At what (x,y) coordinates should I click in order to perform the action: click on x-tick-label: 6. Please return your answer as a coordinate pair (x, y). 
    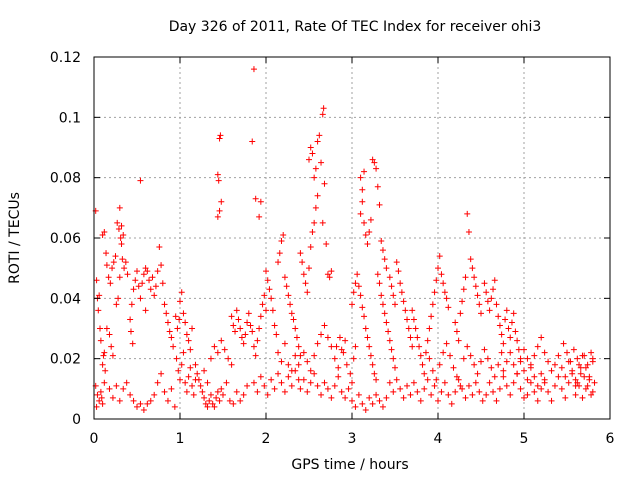
    Looking at the image, I should click on (610, 439).